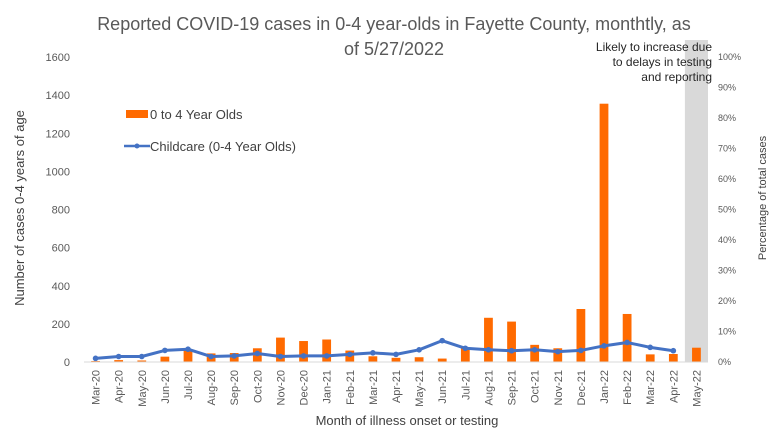 Image resolution: width=774 pixels, height=433 pixels. What do you see at coordinates (724, 362) in the screenshot?
I see `y2-tick-label: 0%` at bounding box center [724, 362].